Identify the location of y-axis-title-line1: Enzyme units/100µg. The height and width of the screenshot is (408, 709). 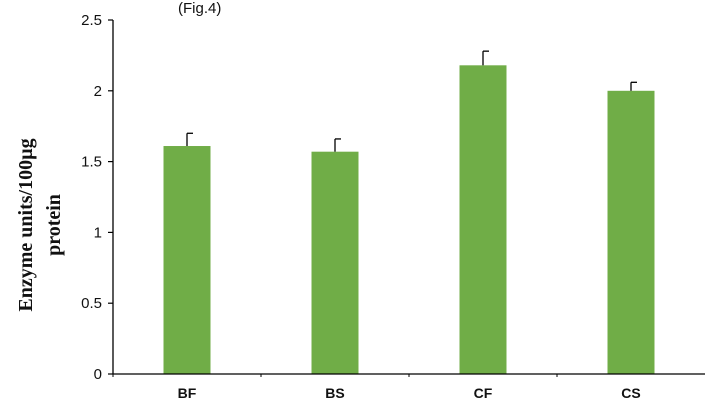
(26, 224).